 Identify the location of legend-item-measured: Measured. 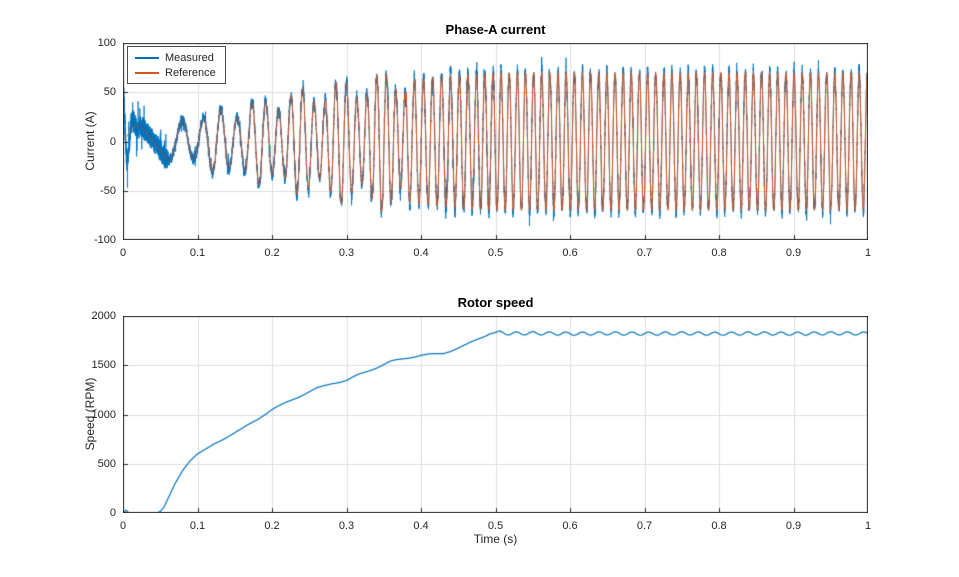
(175, 57).